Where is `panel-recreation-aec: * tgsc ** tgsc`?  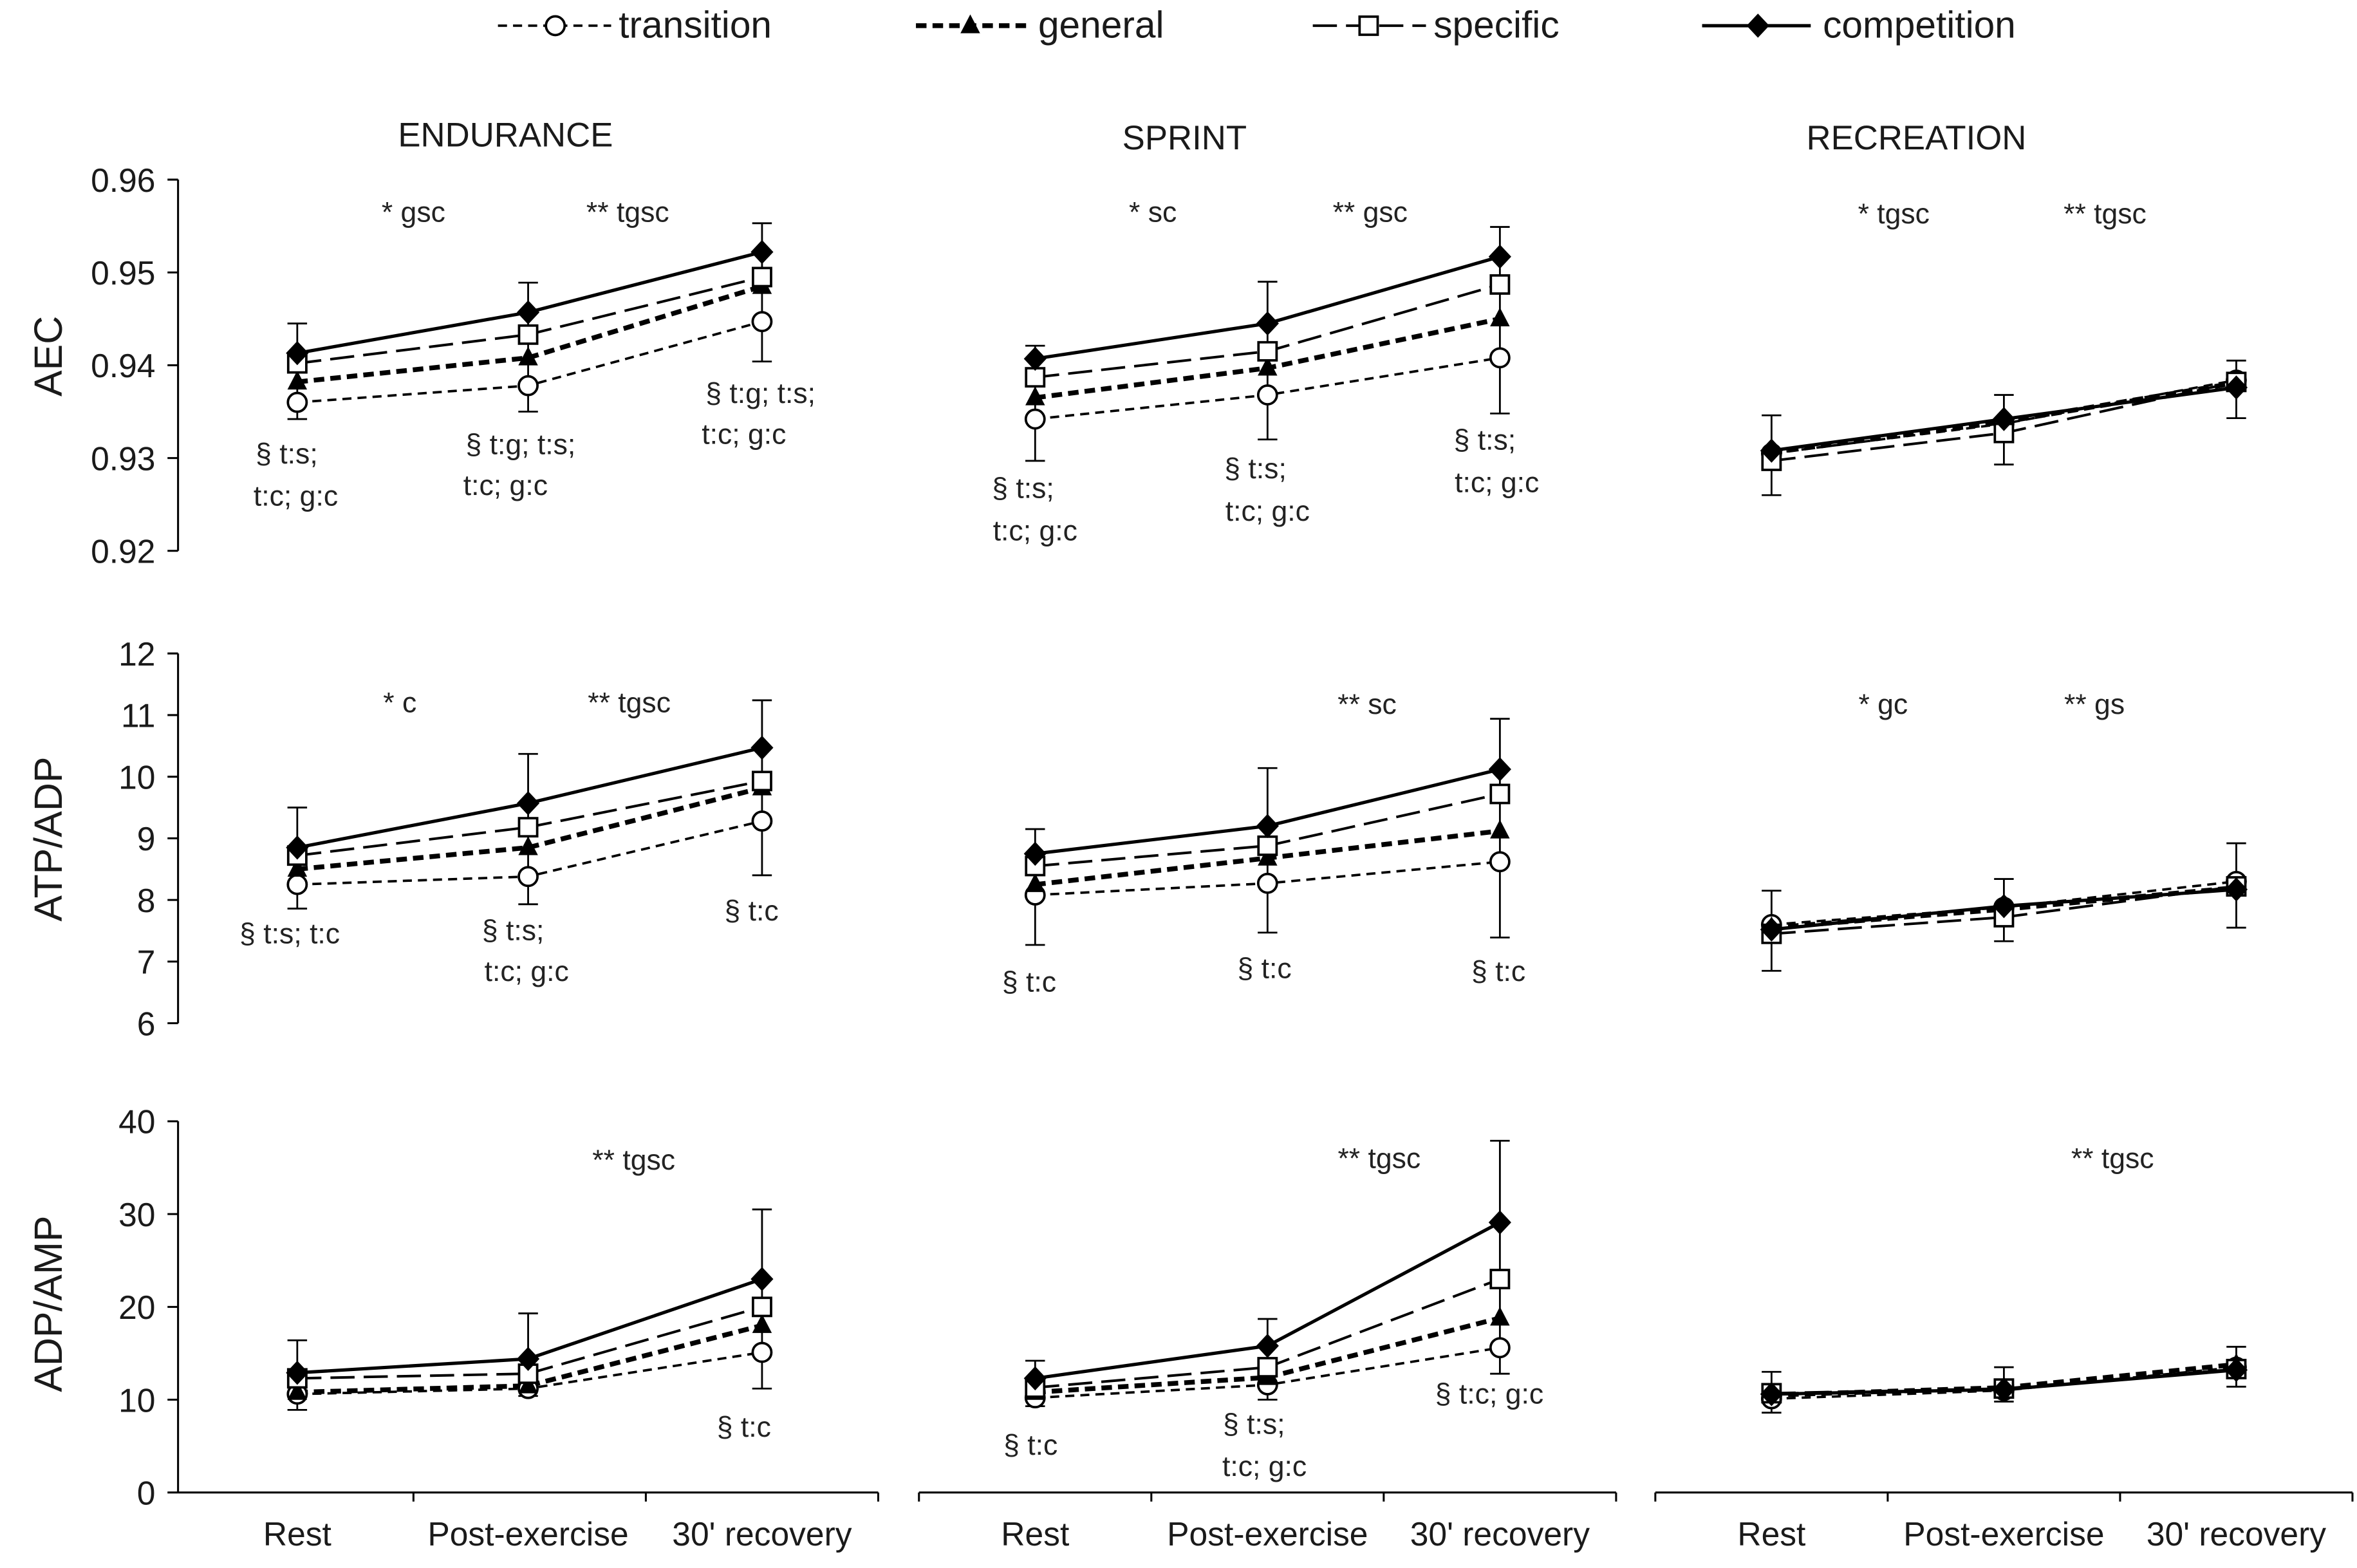
panel-recreation-aec: * tgsc ** tgsc is located at coordinates (2004, 347).